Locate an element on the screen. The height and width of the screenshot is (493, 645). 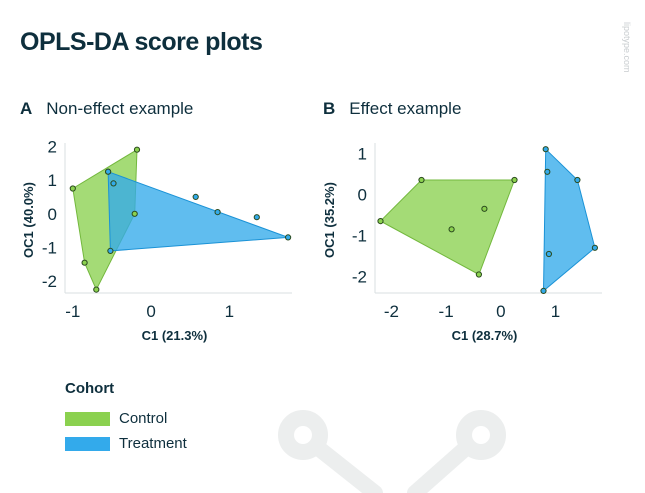
panel-b-letter: B is located at coordinates (329, 108).